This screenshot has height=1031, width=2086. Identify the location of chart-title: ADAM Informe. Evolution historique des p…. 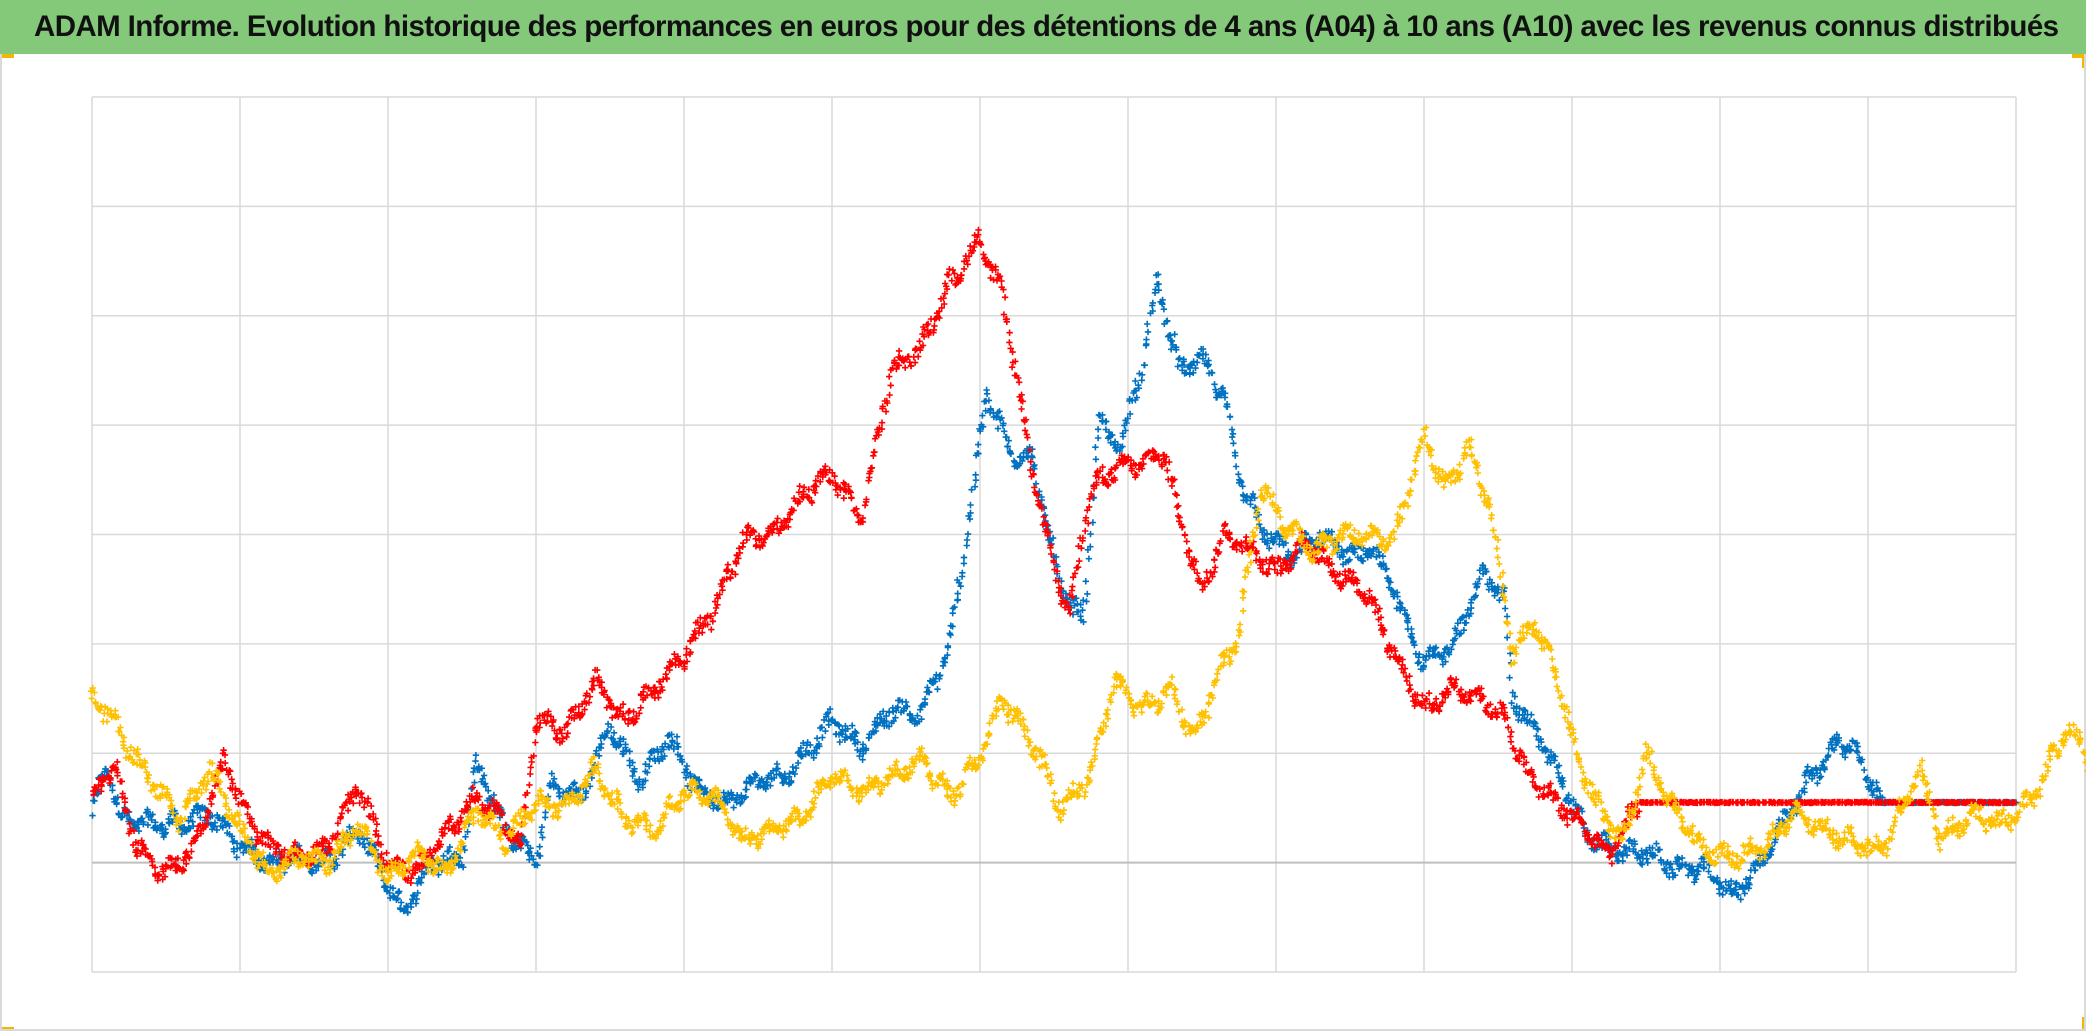
(1046, 26).